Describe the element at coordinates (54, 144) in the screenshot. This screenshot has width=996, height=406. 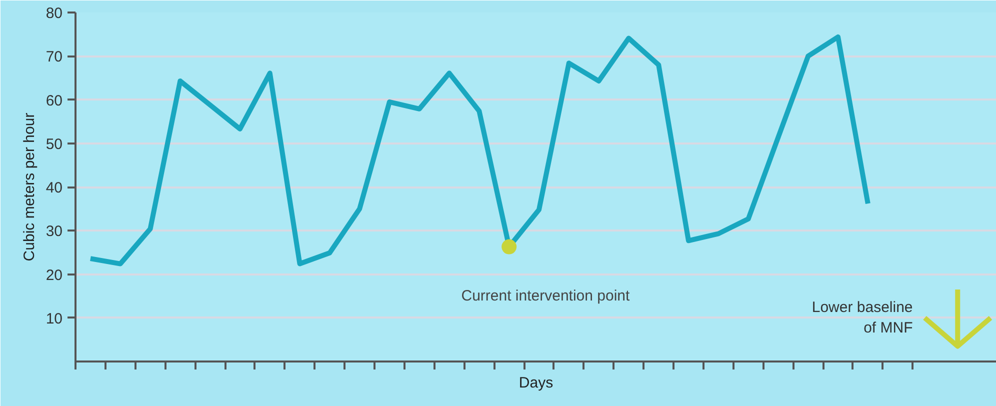
I see `y-tick-label: 50` at that location.